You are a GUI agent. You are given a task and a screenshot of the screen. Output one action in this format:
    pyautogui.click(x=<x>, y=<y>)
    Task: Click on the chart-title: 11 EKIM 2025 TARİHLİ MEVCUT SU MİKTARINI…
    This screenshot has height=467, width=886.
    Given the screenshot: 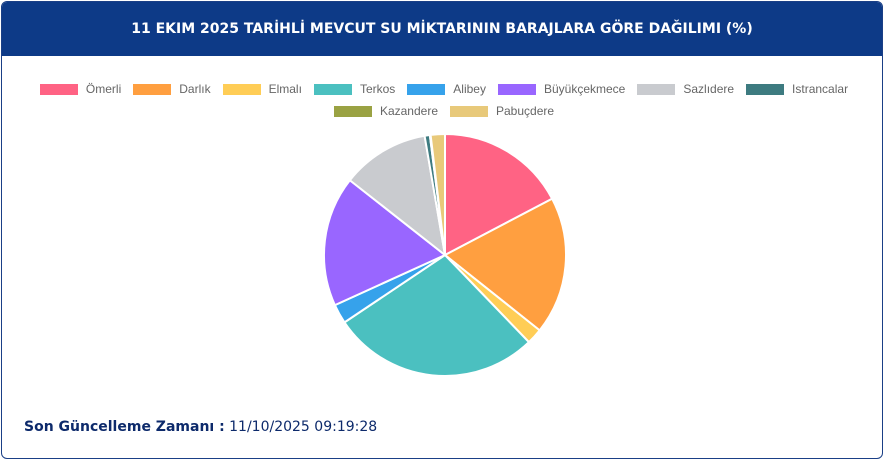 What is the action you would take?
    pyautogui.click(x=442, y=29)
    